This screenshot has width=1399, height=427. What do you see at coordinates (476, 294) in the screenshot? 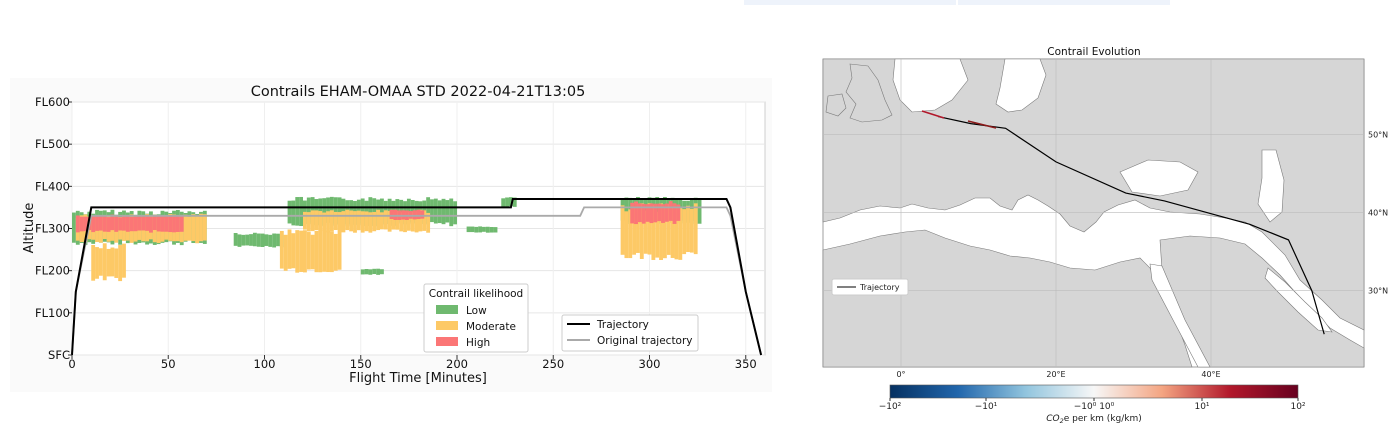
I see `likelihood-legend-title: Contrail likelihood` at bounding box center [476, 294].